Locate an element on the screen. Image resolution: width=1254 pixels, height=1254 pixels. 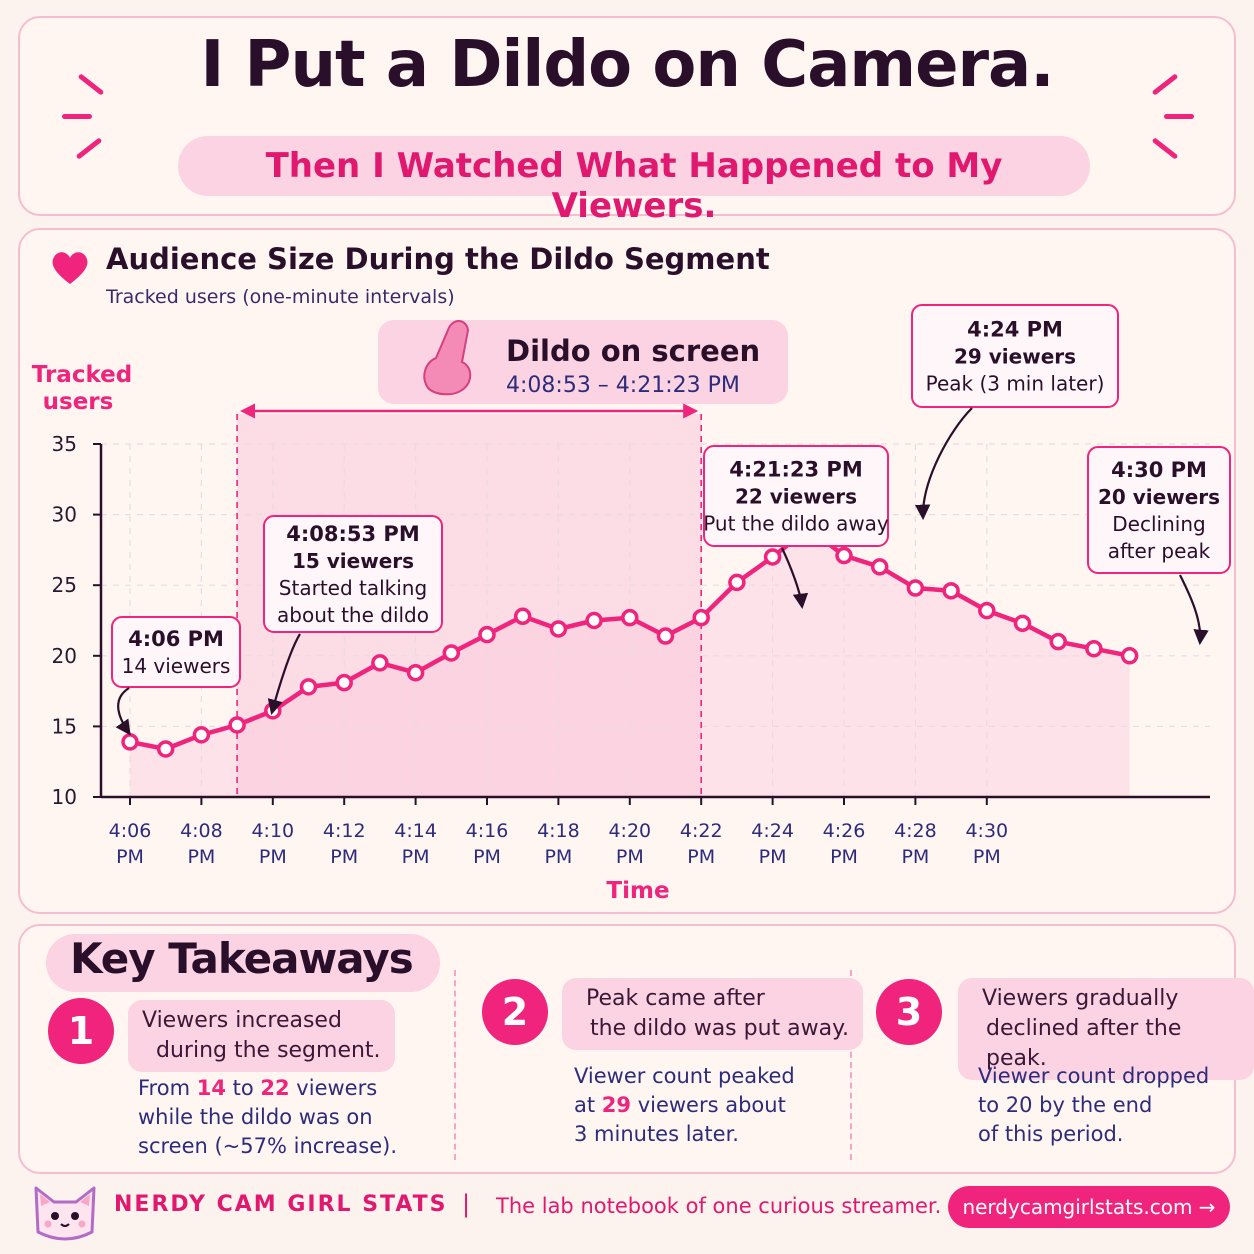
y-tick-label: 15 is located at coordinates (64, 726).